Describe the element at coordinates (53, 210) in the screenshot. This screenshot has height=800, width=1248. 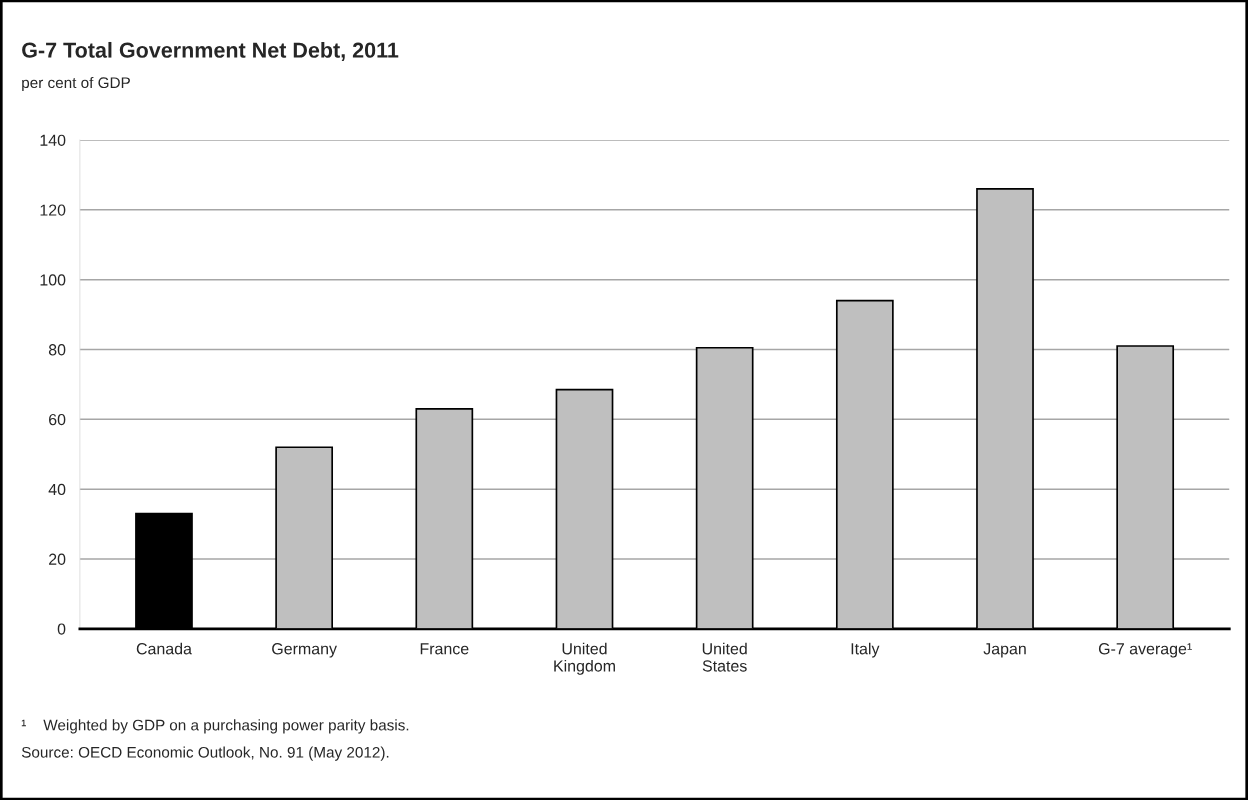
I see `y-tick-label: 120` at that location.